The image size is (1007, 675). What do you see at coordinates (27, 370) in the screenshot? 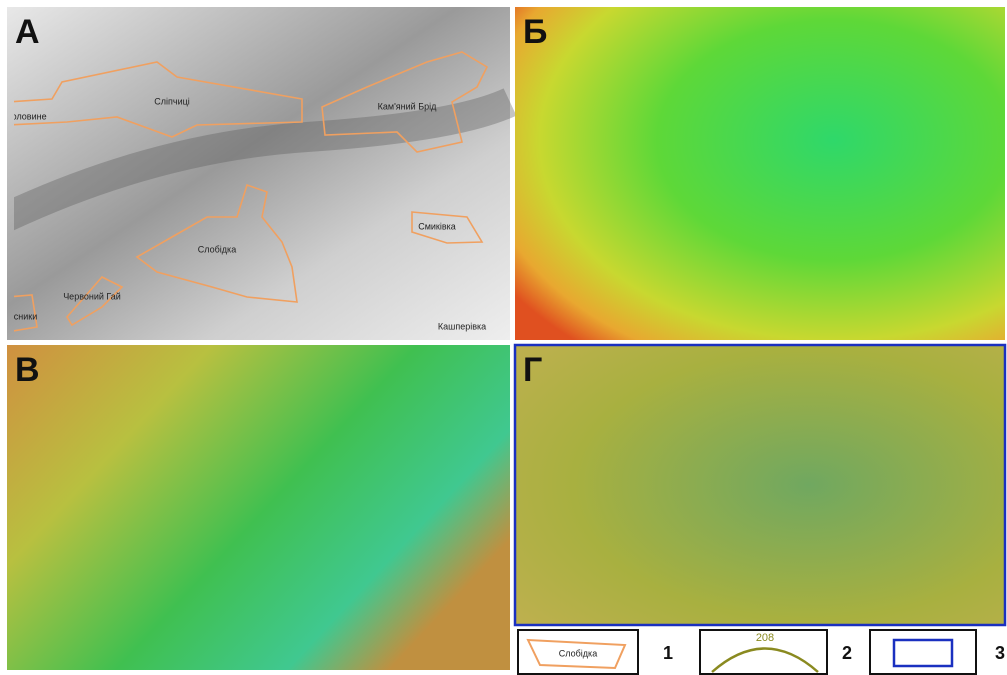
I see `panel-letter: В` at bounding box center [27, 370].